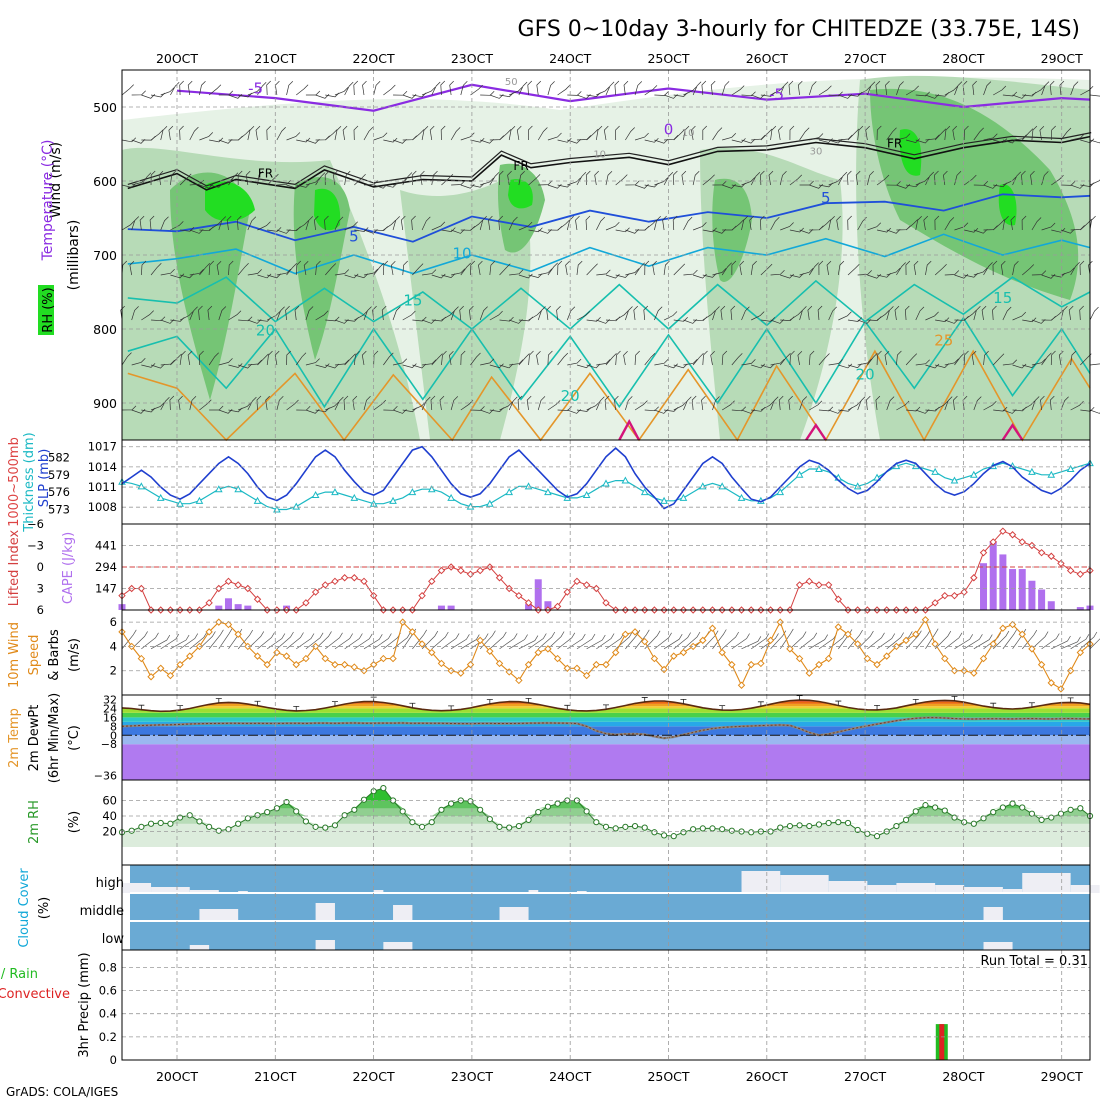  Describe the element at coordinates (606, 702) in the screenshot. I see `temperature-band` at that location.